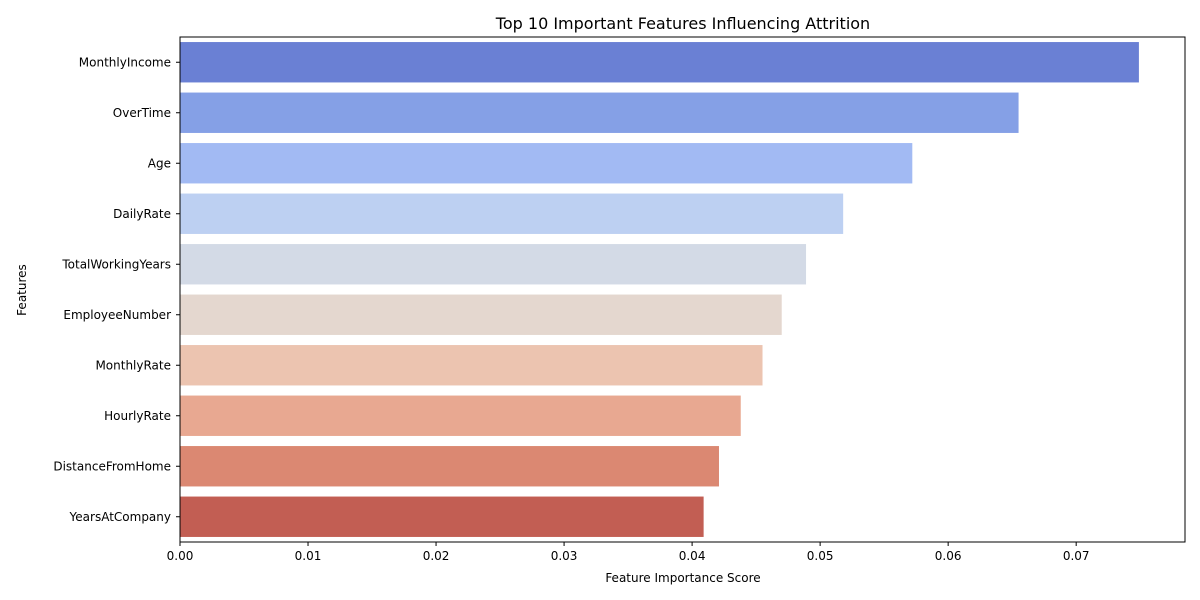 This screenshot has width=1200, height=600. What do you see at coordinates (493, 264) in the screenshot?
I see `bar-TotalWorkingYears` at bounding box center [493, 264].